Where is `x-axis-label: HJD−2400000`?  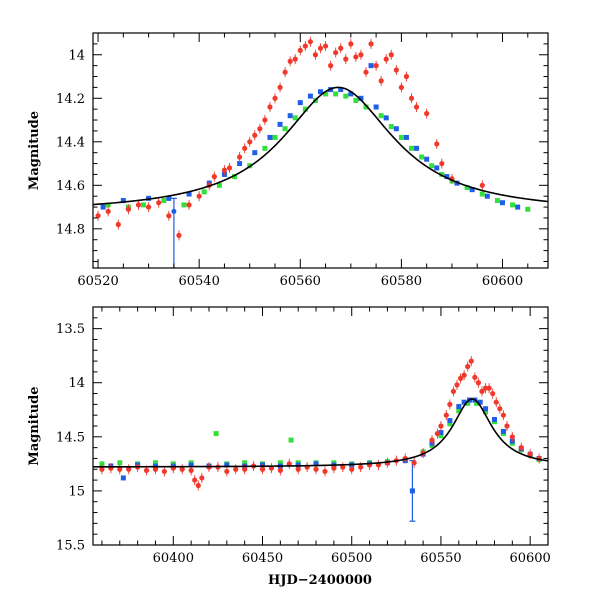
x-axis-label: HJD−2400000 is located at coordinates (320, 580).